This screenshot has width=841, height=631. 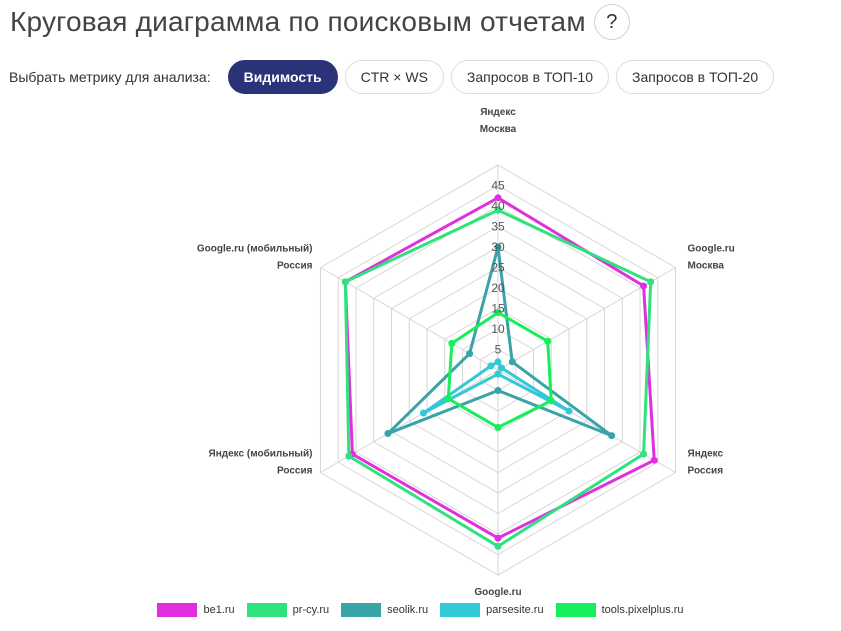 I want to click on metric-visibility-button: Видимость, so click(x=282, y=77).